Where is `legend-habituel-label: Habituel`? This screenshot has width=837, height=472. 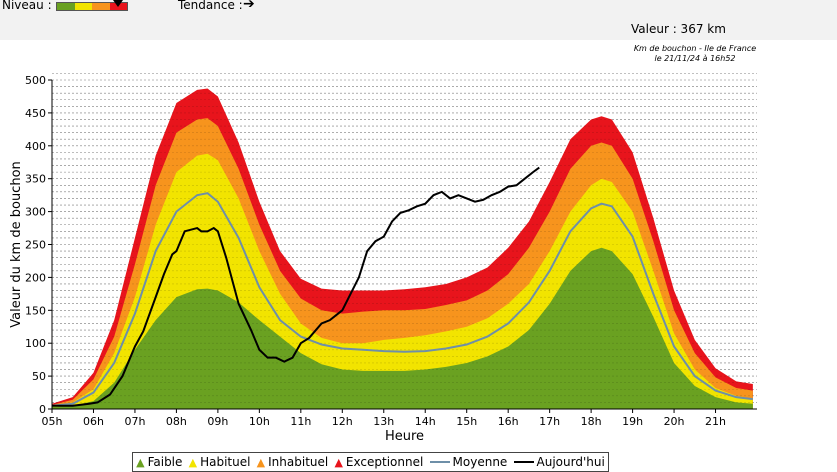
legend-habituel-label: Habituel is located at coordinates (225, 462).